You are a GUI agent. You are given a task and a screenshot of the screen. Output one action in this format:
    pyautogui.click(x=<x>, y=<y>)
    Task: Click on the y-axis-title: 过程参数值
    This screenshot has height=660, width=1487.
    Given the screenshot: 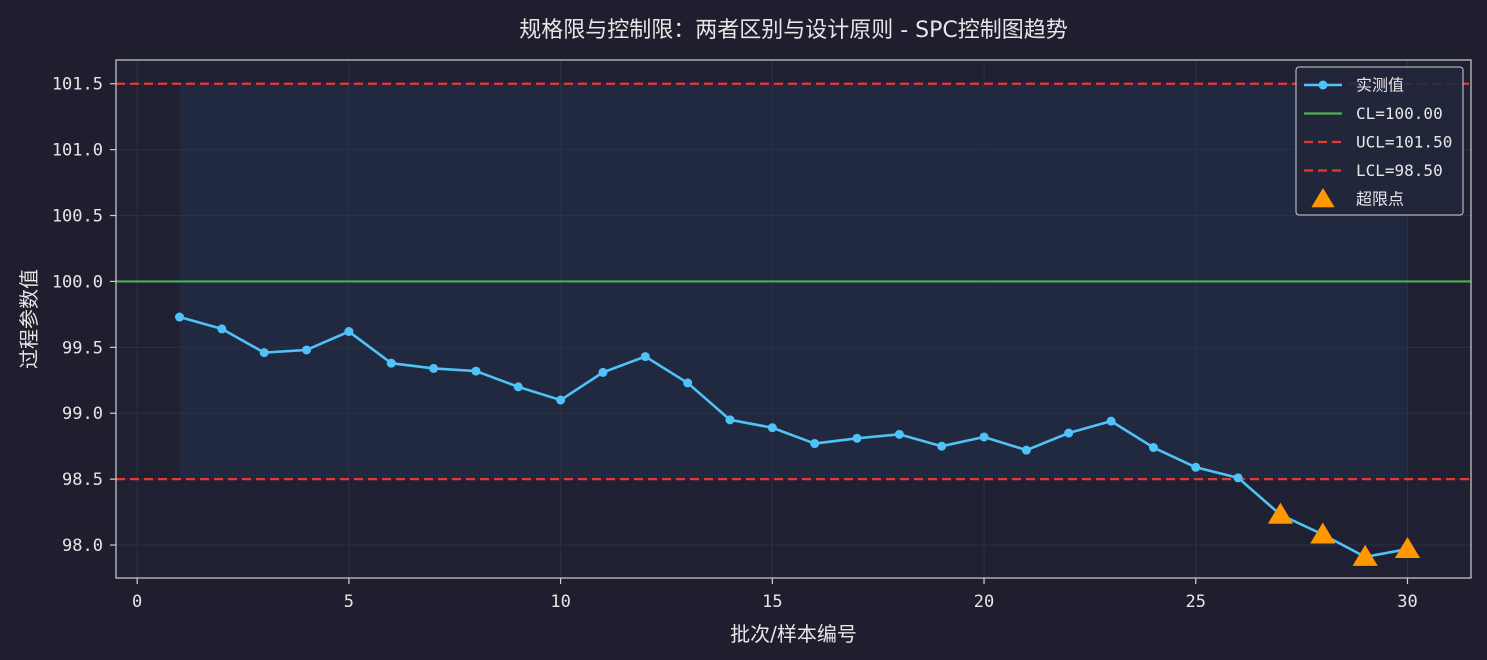 What is the action you would take?
    pyautogui.click(x=29, y=319)
    